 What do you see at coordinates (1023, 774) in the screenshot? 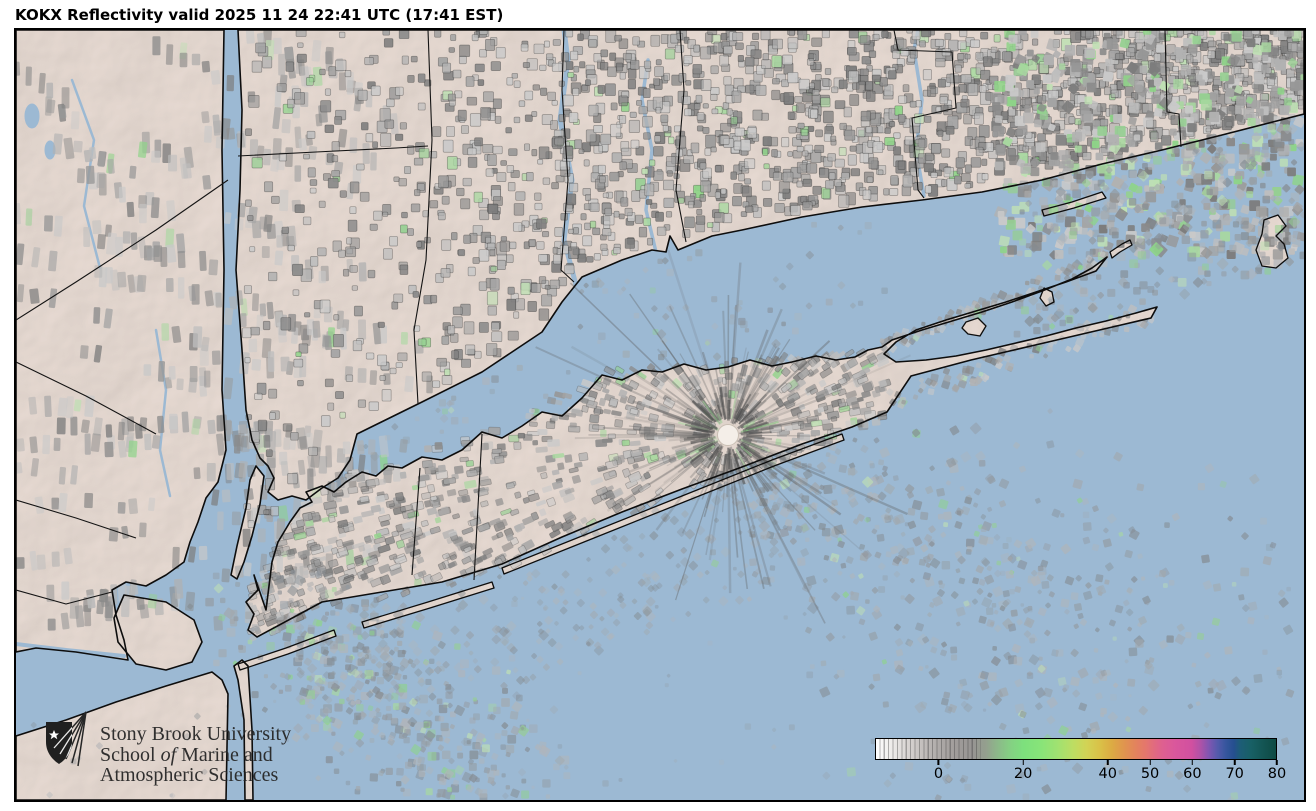
I see `colorbar-tick-label: 20` at bounding box center [1023, 774].